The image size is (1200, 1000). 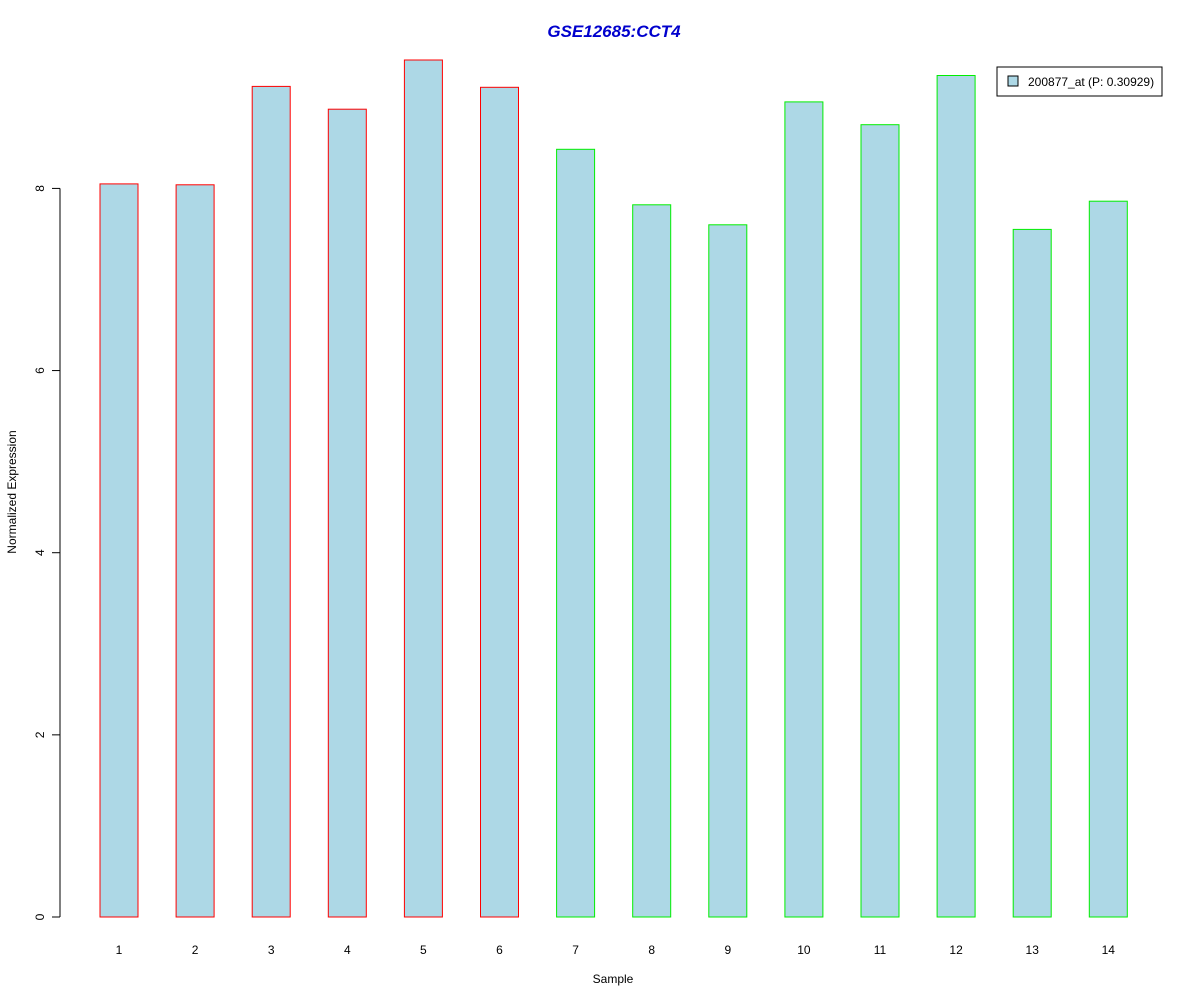 What do you see at coordinates (1109, 950) in the screenshot?
I see `x-tick-label: 14` at bounding box center [1109, 950].